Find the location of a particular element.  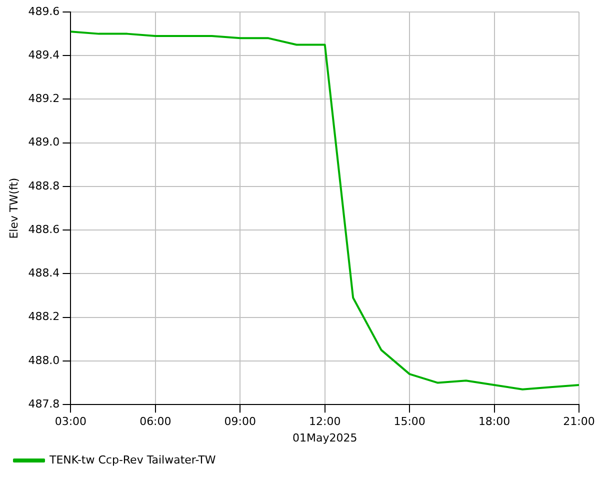

x-tick-label: 06:00 is located at coordinates (156, 421).